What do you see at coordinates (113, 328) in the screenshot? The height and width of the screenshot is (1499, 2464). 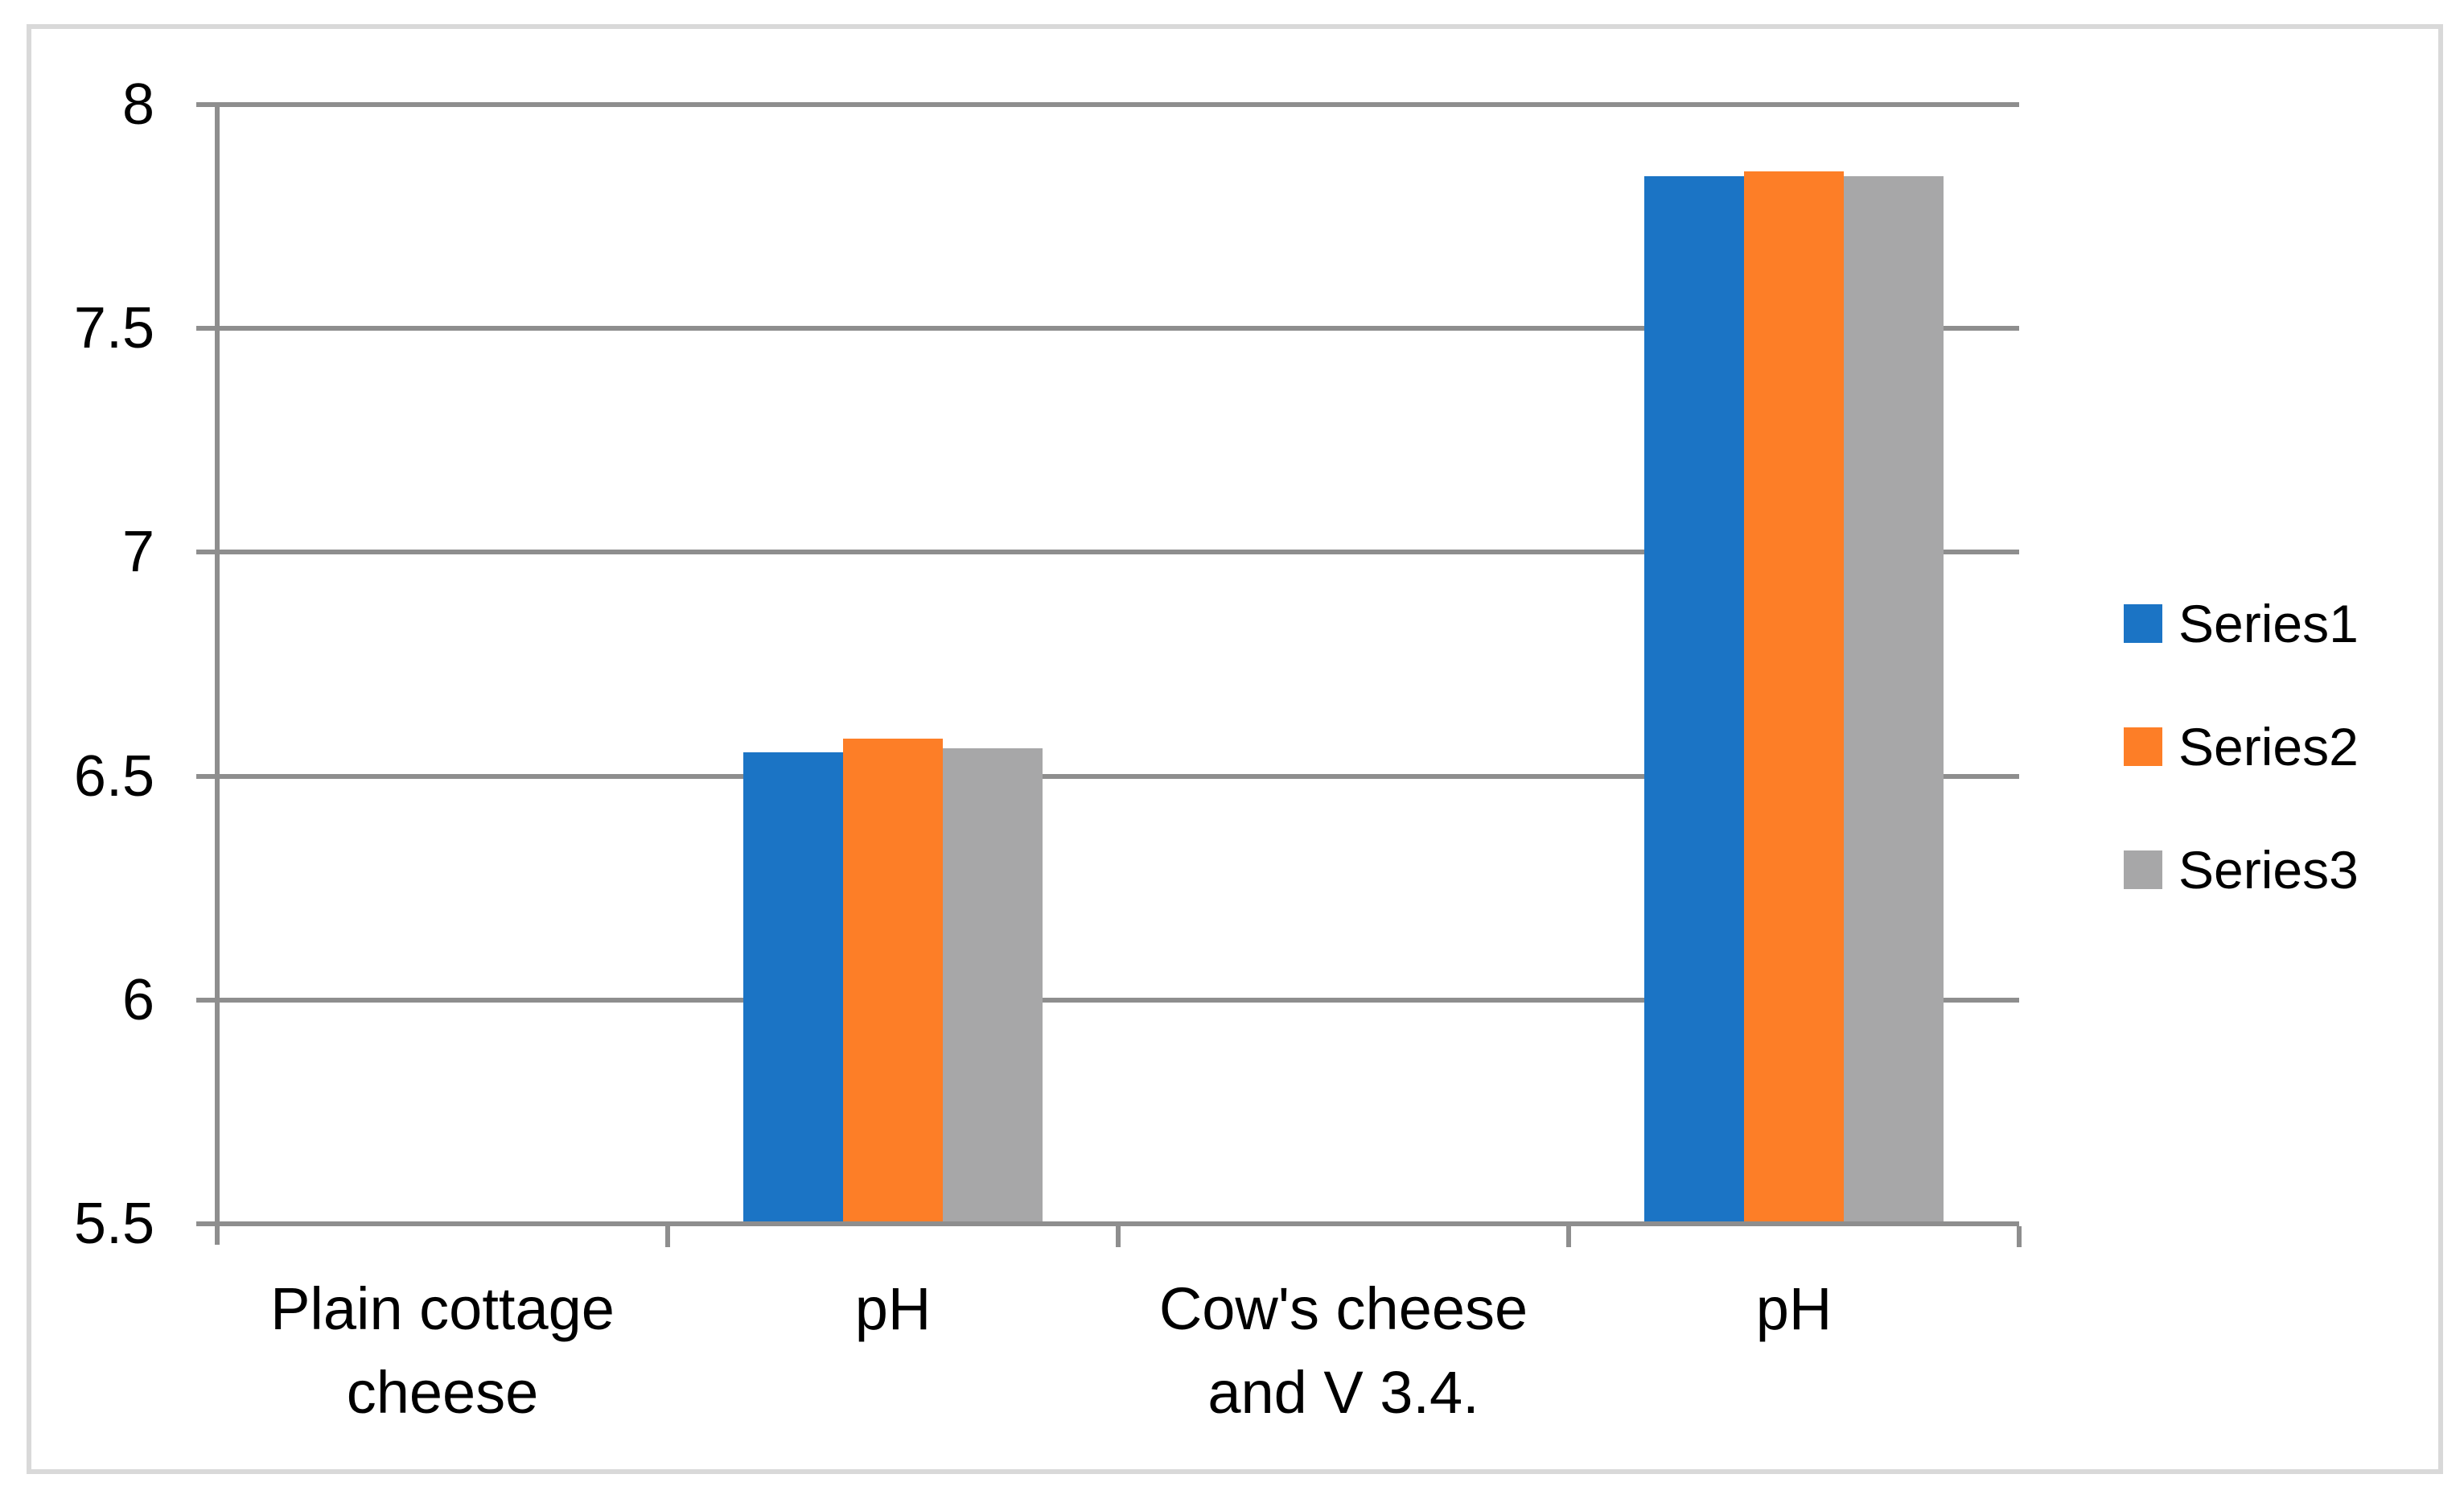 I see `y-axis-label: 7.5` at bounding box center [113, 328].